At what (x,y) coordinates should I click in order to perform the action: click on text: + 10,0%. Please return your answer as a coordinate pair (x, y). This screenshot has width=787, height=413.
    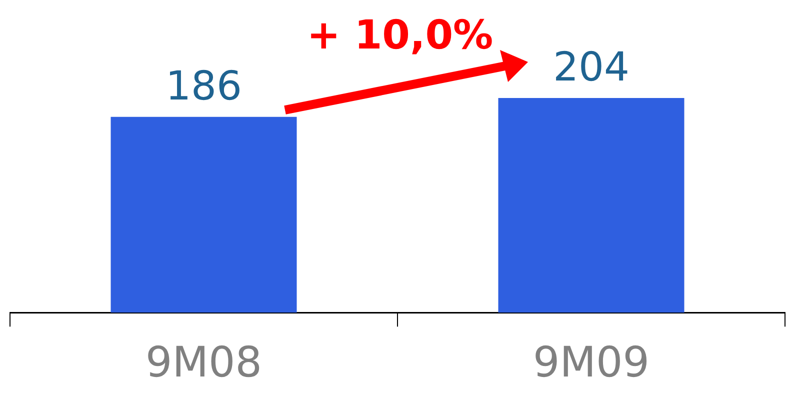
    Looking at the image, I should click on (400, 35).